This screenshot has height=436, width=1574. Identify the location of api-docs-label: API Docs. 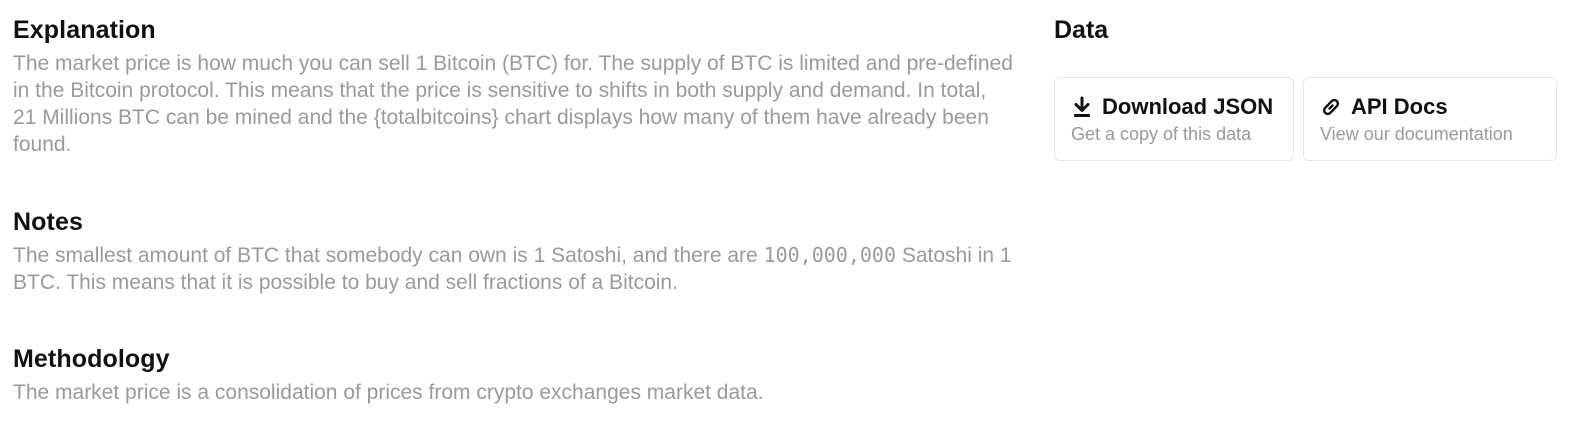
(1399, 106).